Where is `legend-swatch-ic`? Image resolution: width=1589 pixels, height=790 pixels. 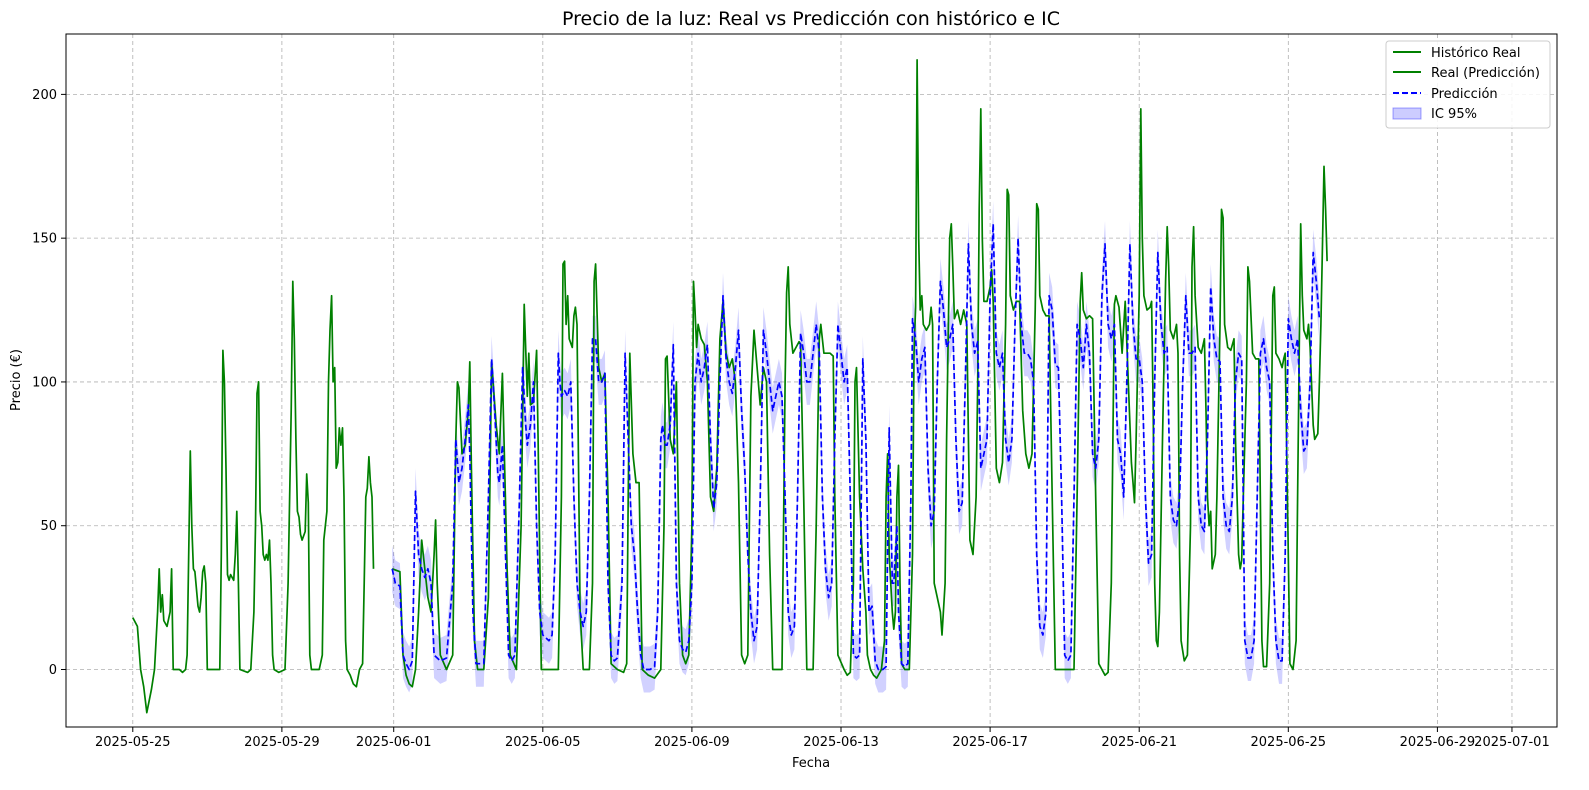
legend-swatch-ic is located at coordinates (1407, 113).